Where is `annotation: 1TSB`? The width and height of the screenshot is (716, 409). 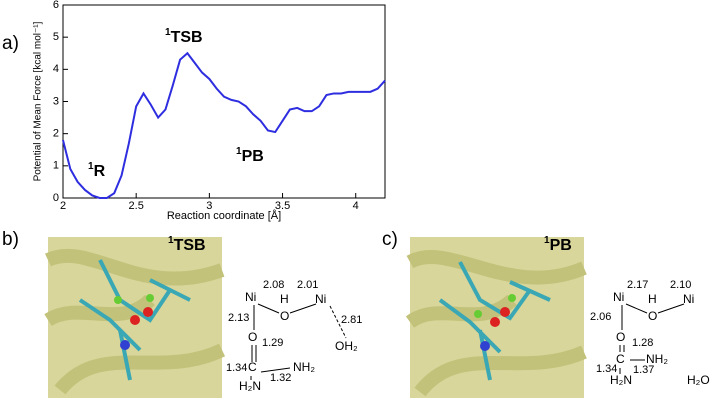
annotation: 1TSB is located at coordinates (184, 37).